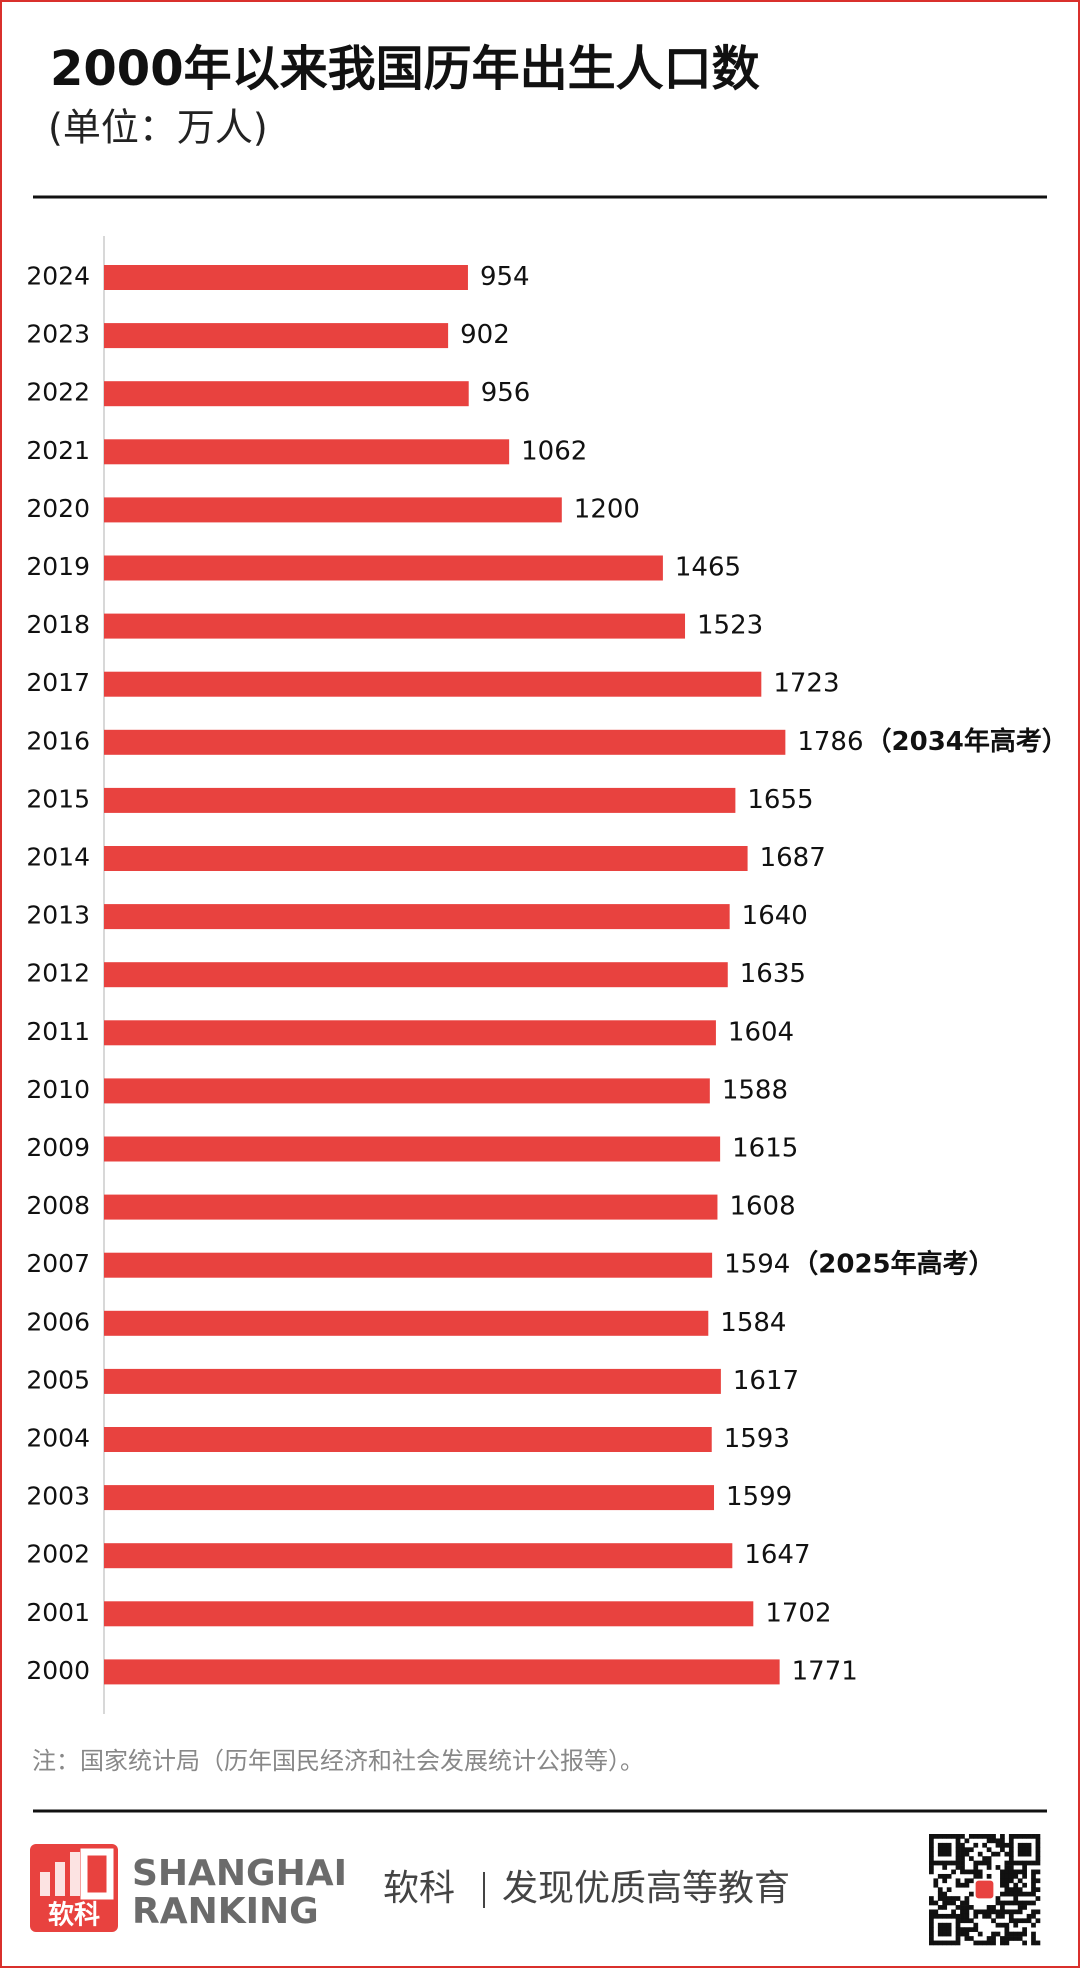 This screenshot has width=1080, height=1968. I want to click on y-tick-label: 2016, so click(58, 740).